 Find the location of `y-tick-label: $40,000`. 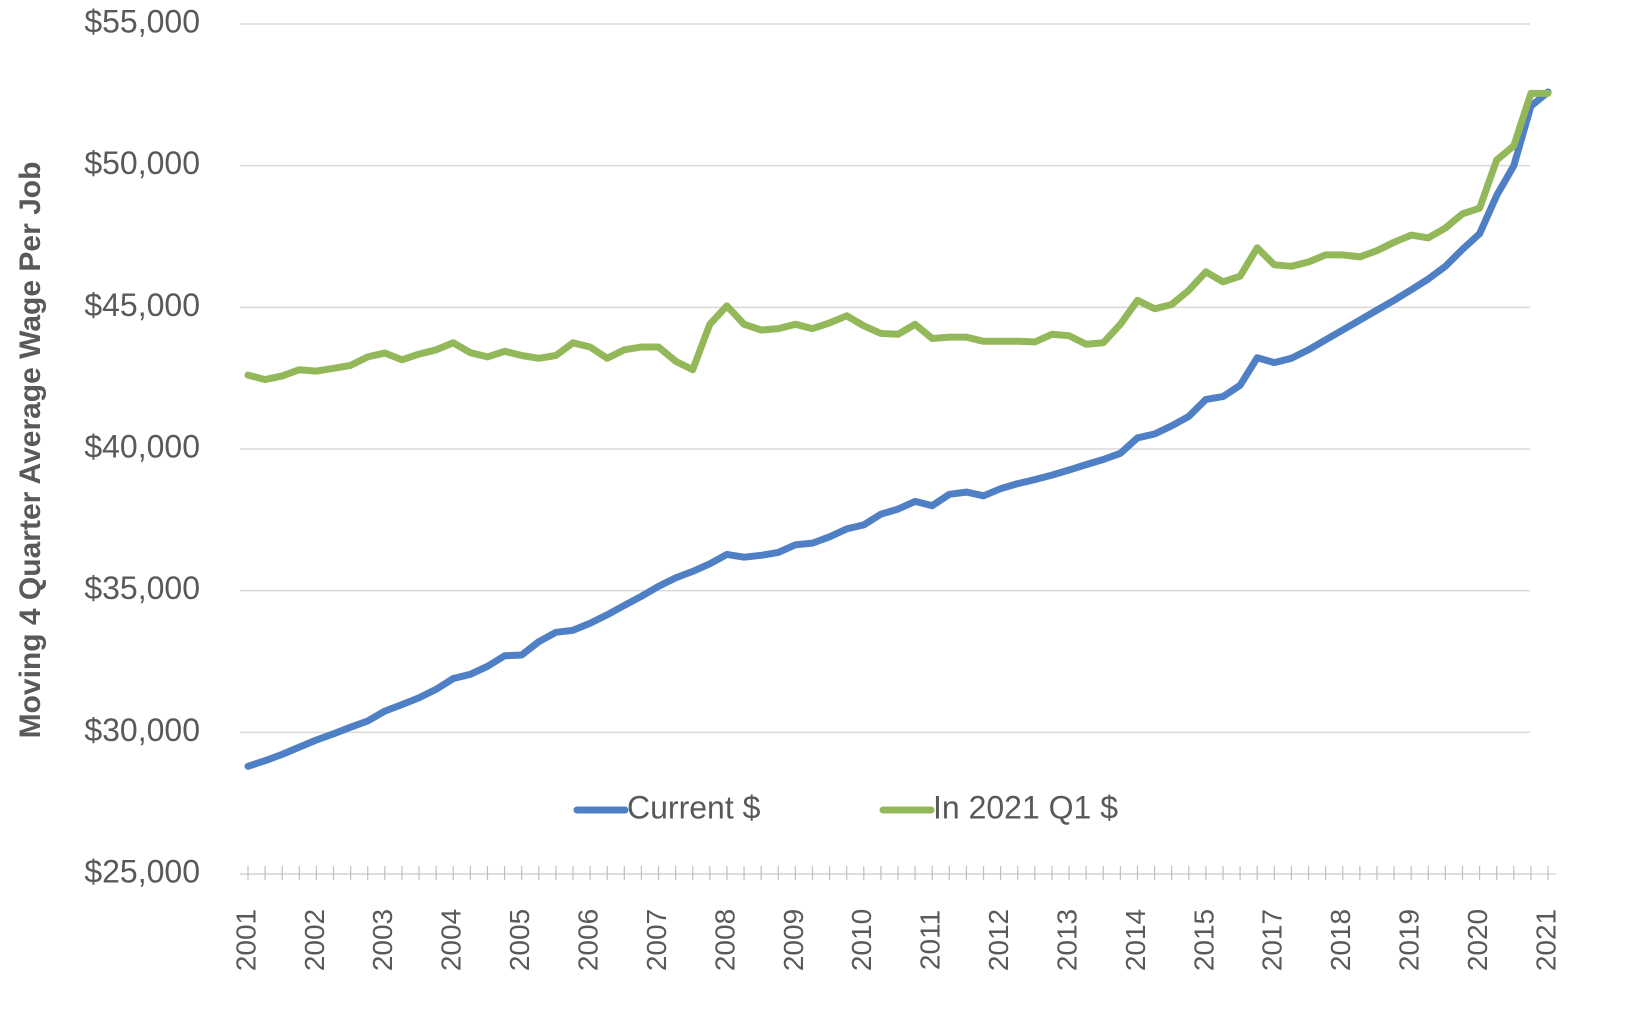

y-tick-label: $40,000 is located at coordinates (142, 446).